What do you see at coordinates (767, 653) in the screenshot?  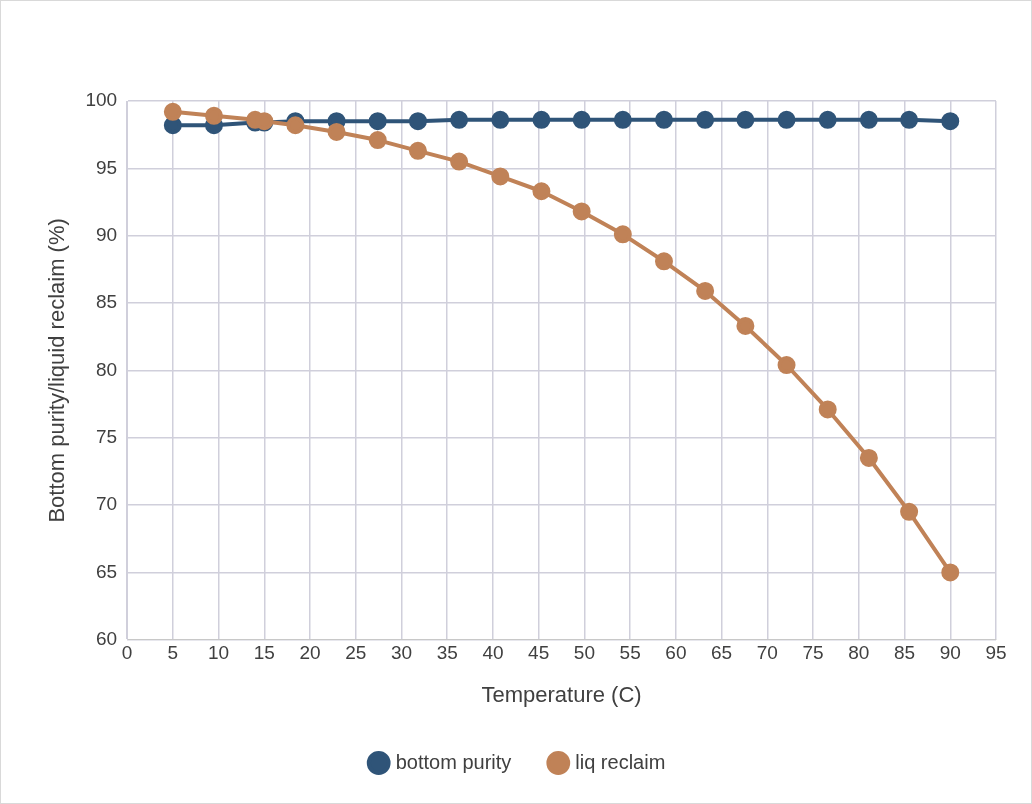 I see `x-tick-label: 70` at bounding box center [767, 653].